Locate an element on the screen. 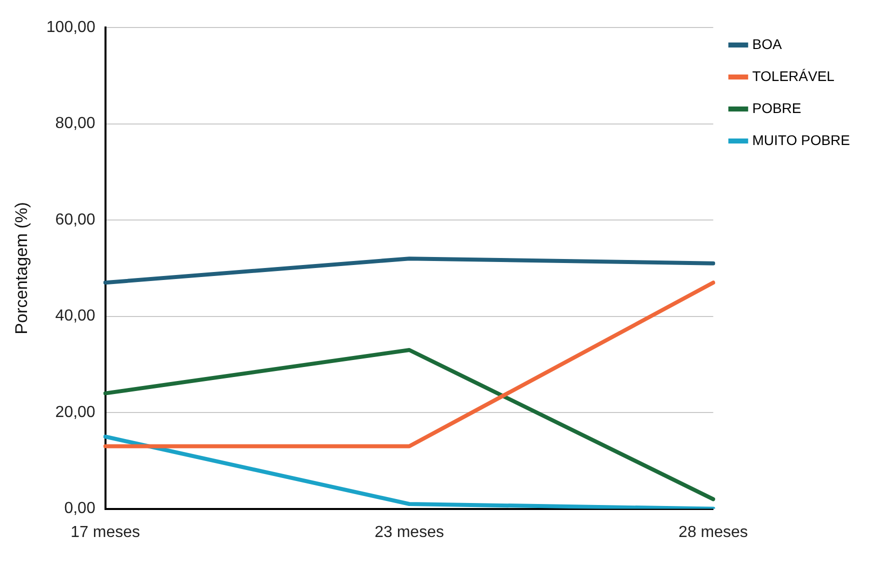  legend-label: POBRE is located at coordinates (777, 108).